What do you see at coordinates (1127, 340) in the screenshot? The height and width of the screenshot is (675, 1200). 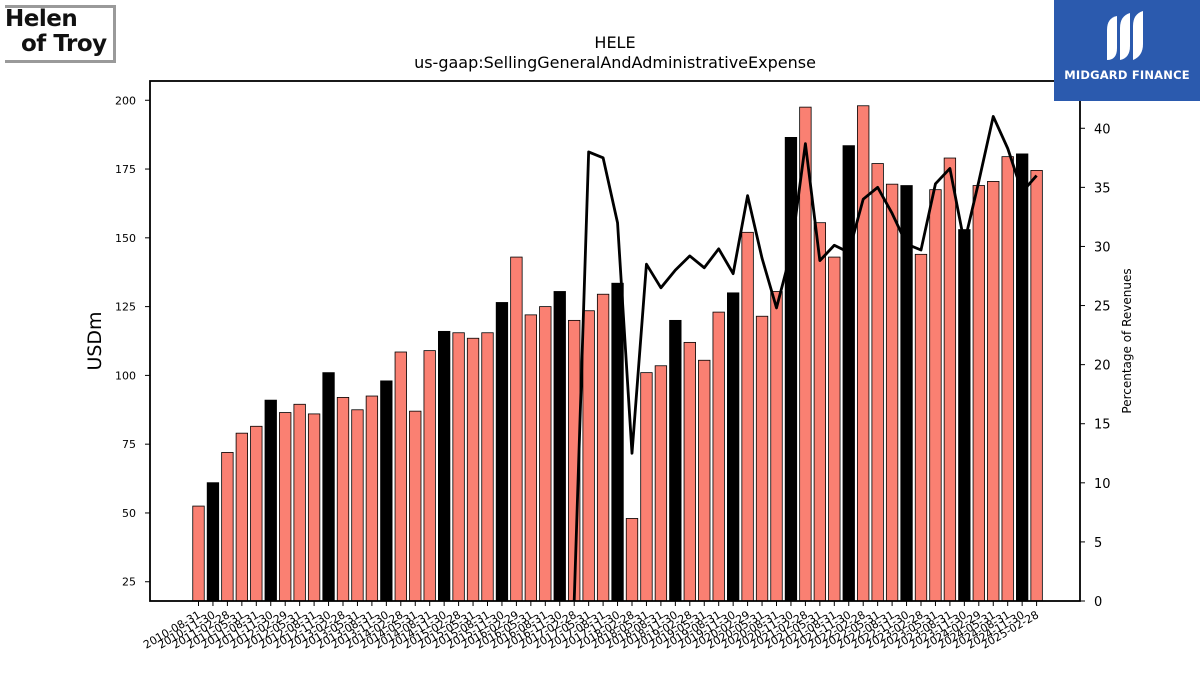 I see `y2-axis-label: Percentage of Revenues` at bounding box center [1127, 340].